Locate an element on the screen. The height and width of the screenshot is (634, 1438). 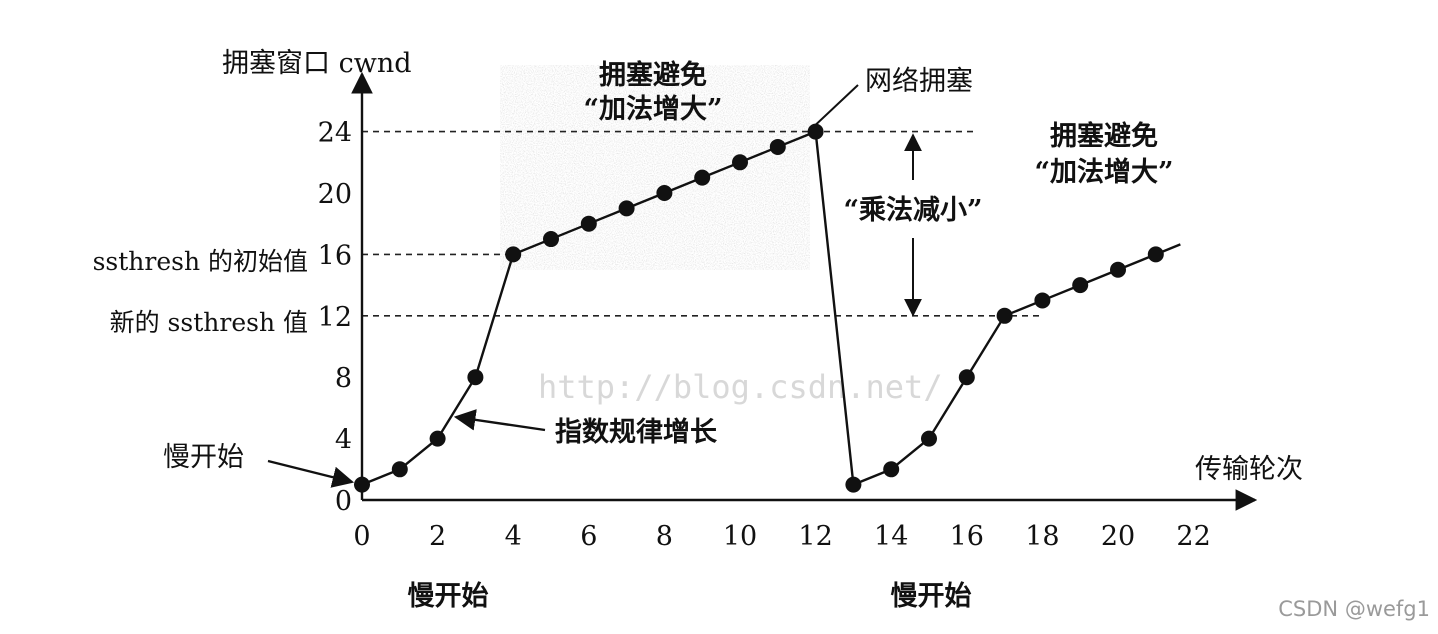
exponential-pointer is located at coordinates (499, 420).